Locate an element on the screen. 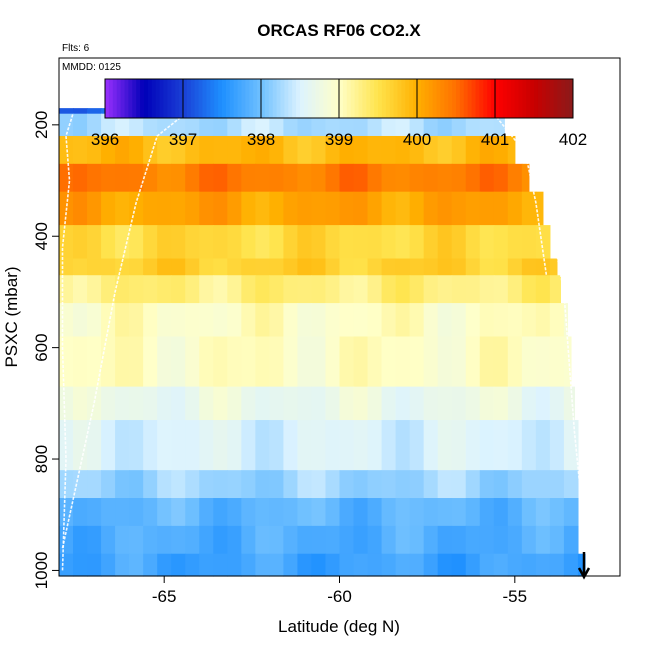 Image resolution: width=650 pixels, height=650 pixels. y-axis: 200 400 600 800 1000 is located at coordinates (45, 350).